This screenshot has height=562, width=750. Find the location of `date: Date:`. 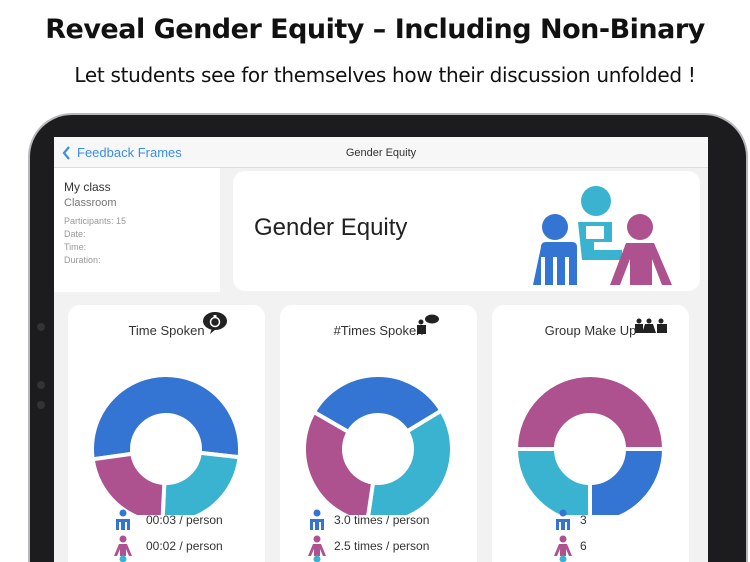

date: Date: is located at coordinates (75, 234).